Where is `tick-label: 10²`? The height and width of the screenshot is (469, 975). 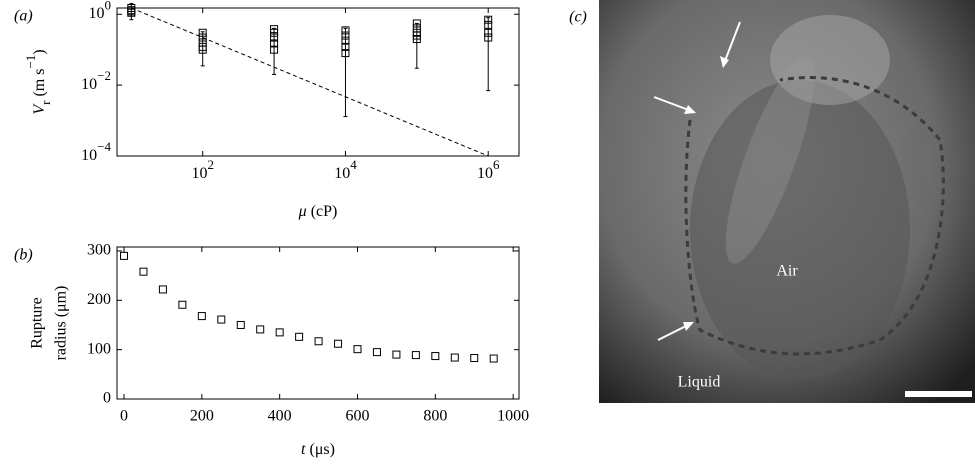
tick-label: 10² is located at coordinates (202, 169).